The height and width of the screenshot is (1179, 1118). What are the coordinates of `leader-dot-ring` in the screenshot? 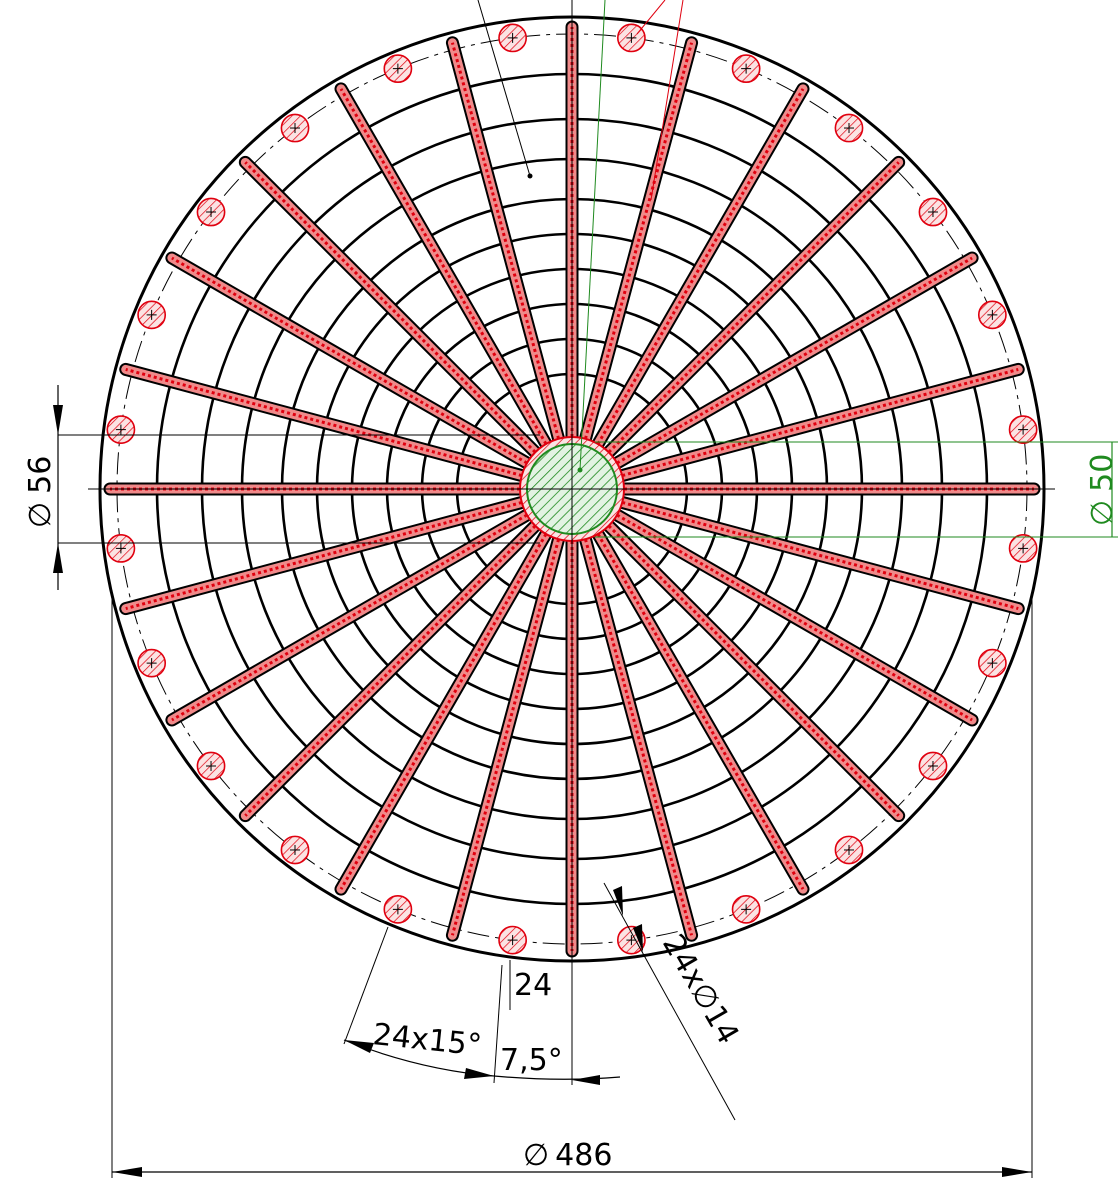 It's located at (530, 176).